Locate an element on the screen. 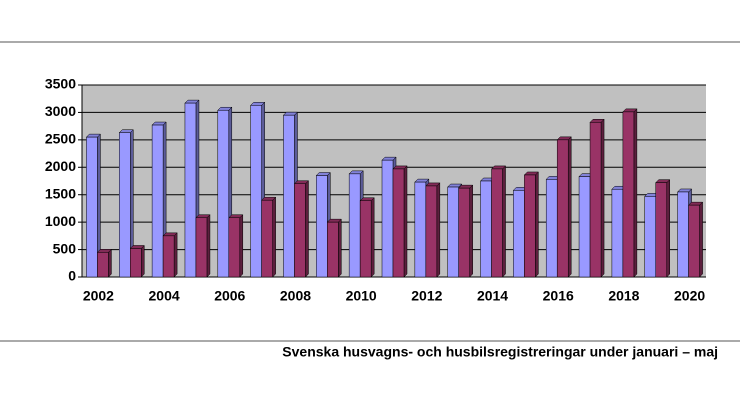 The height and width of the screenshot is (406, 740). y-tick-label: 0 is located at coordinates (72, 276).